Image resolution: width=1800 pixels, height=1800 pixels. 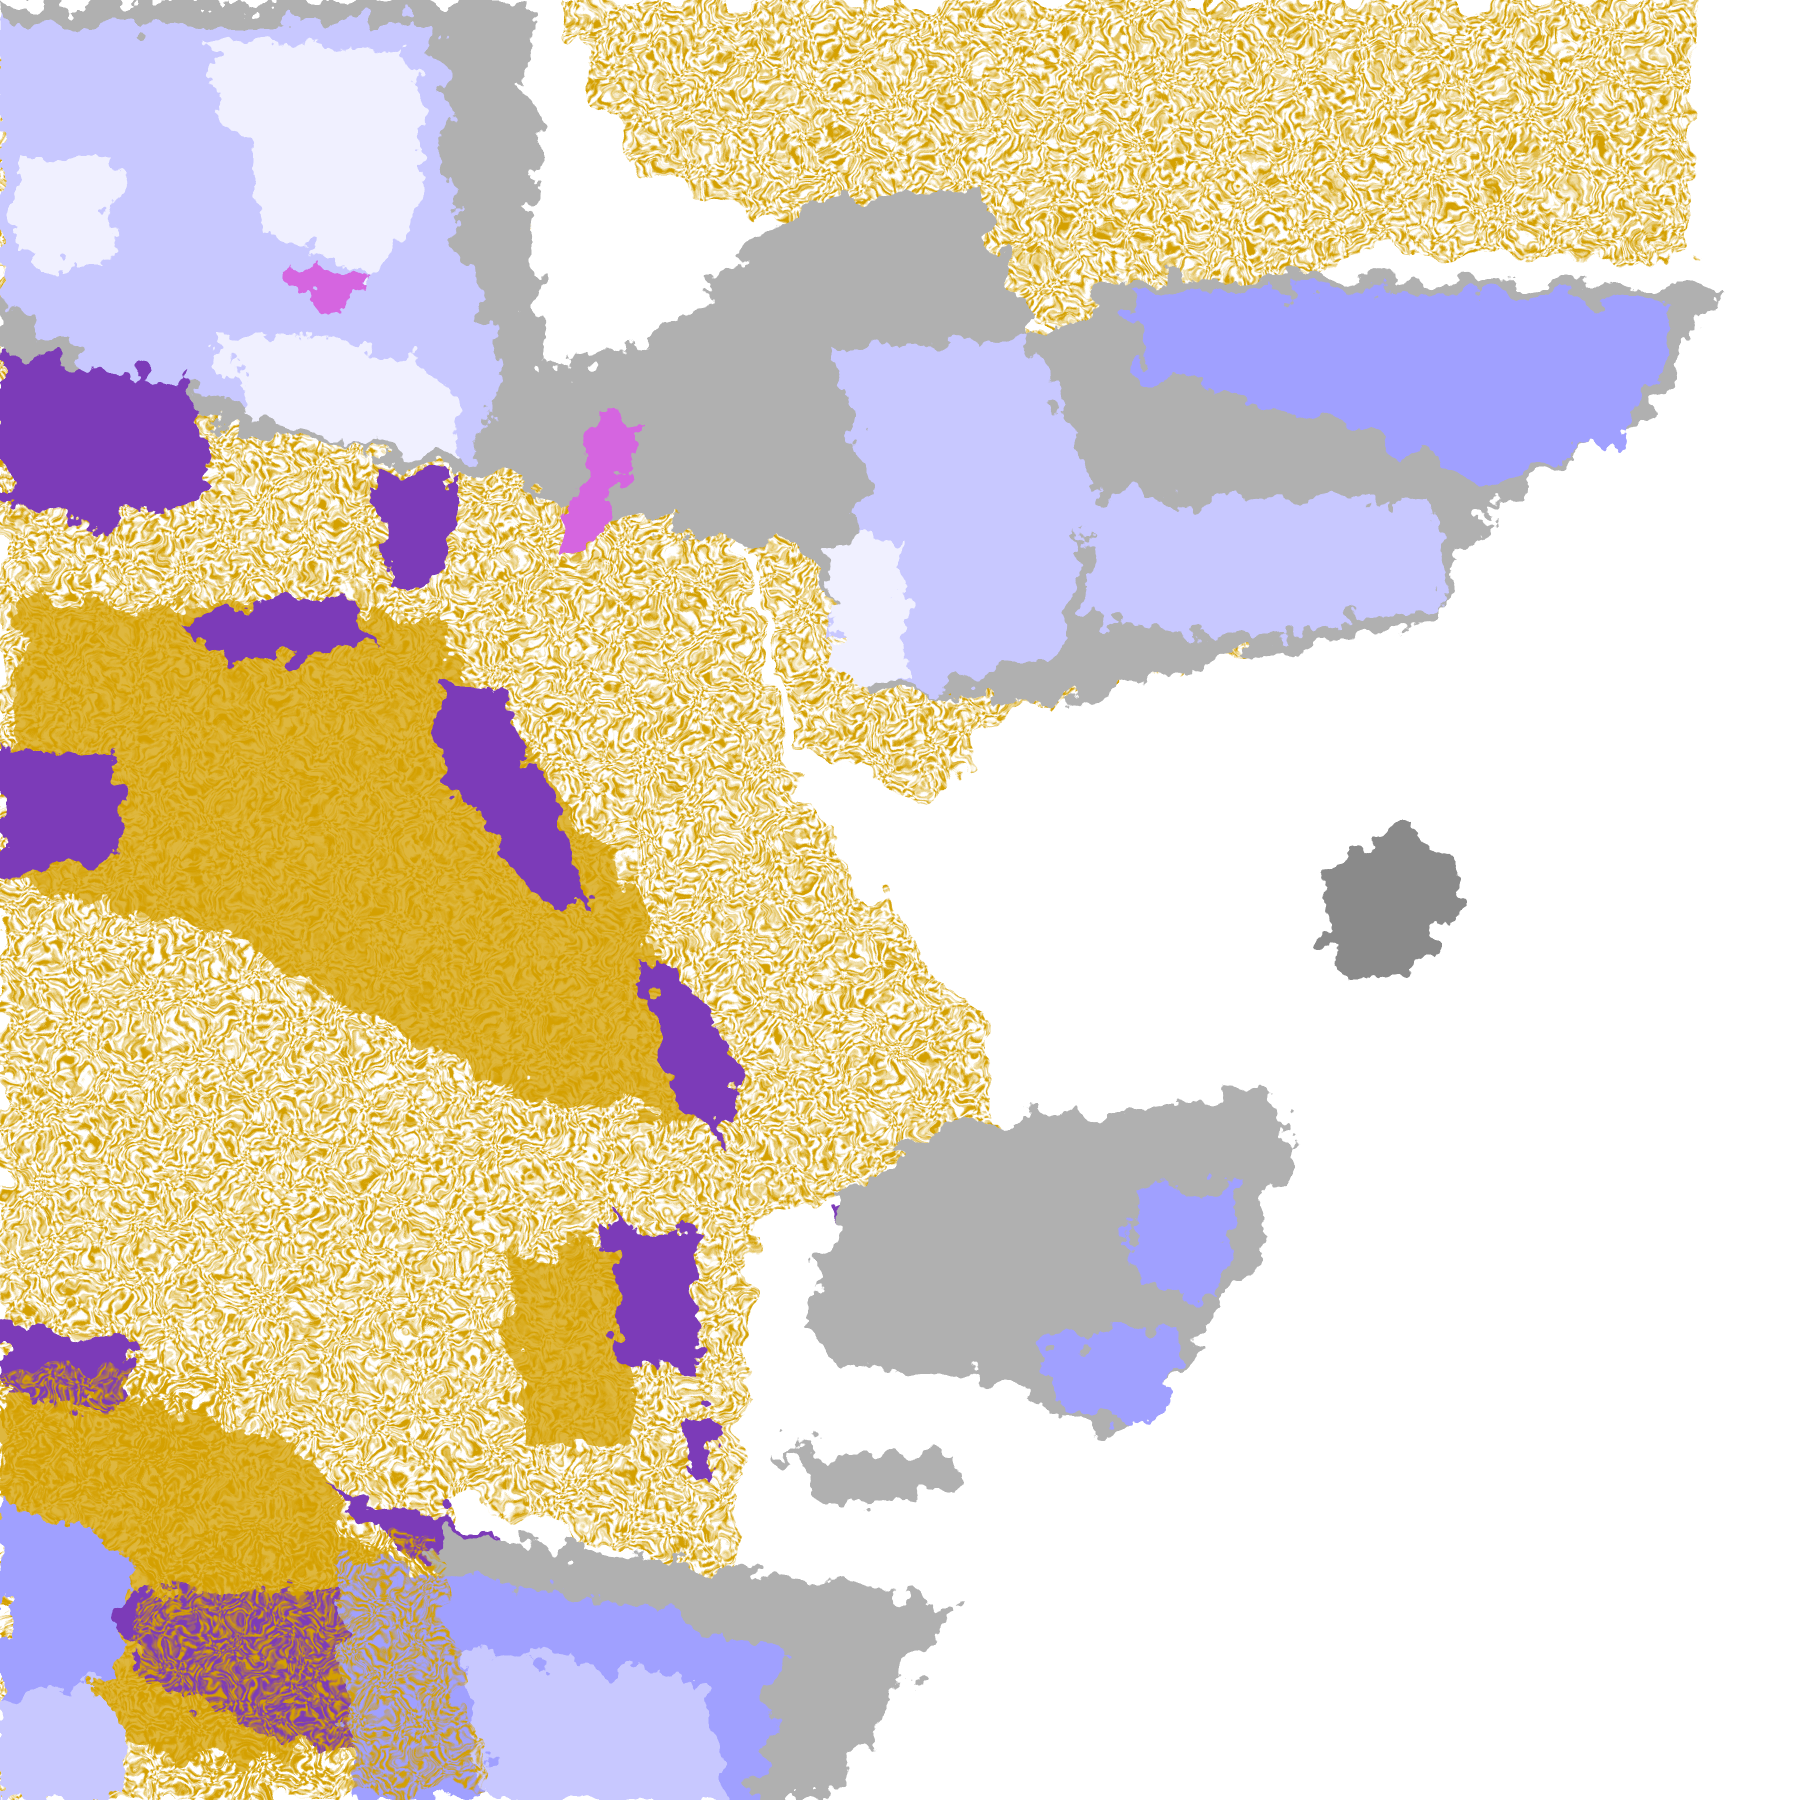 I want to click on purple-region-northwest, so click(x=109, y=442).